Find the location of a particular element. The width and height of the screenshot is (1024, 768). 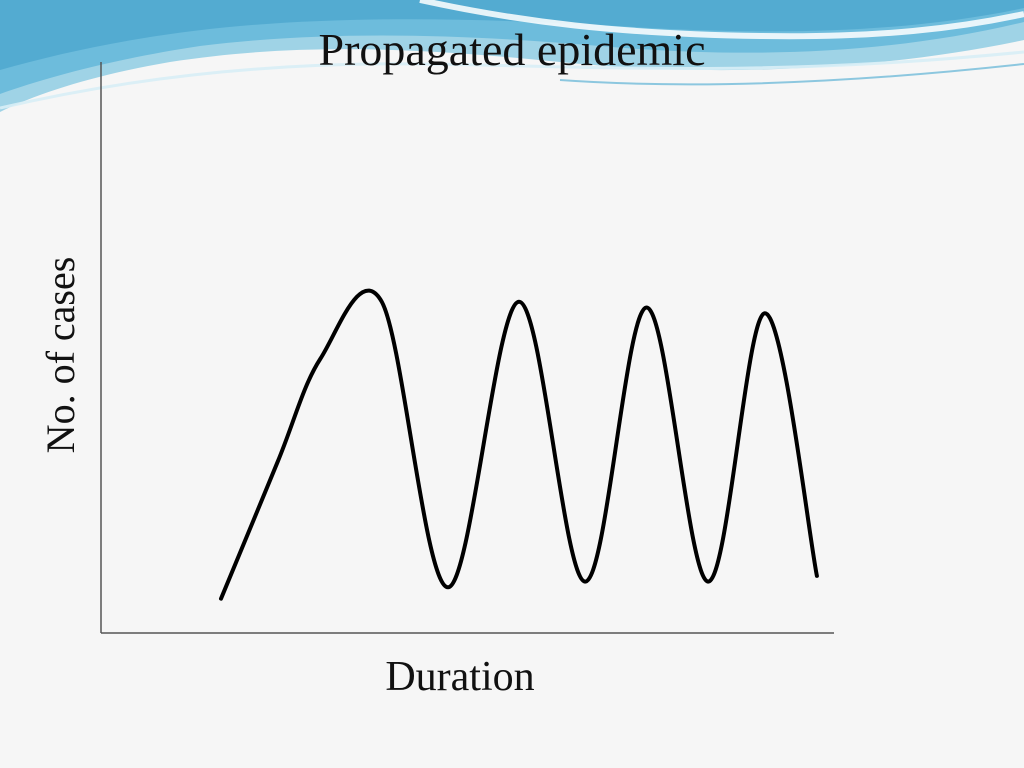

decorative-wave-banner is located at coordinates (512, 56).